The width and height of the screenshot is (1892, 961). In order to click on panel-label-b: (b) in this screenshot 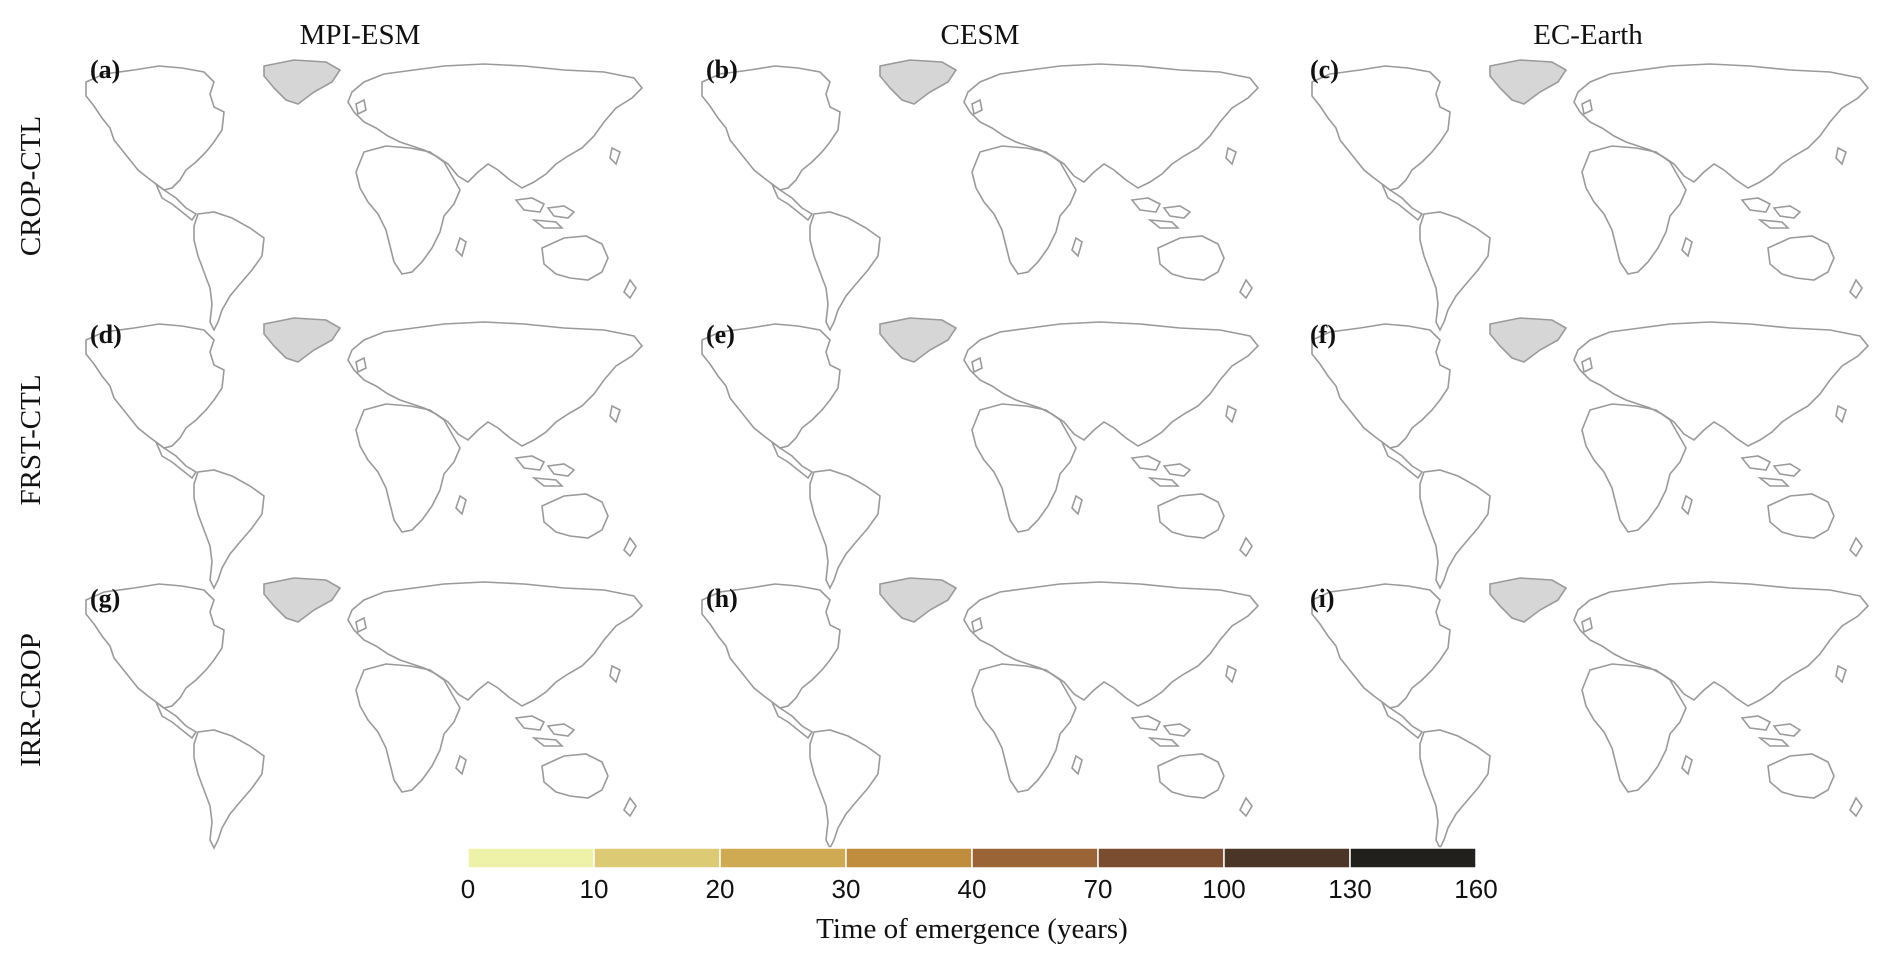, I will do `click(722, 69)`.